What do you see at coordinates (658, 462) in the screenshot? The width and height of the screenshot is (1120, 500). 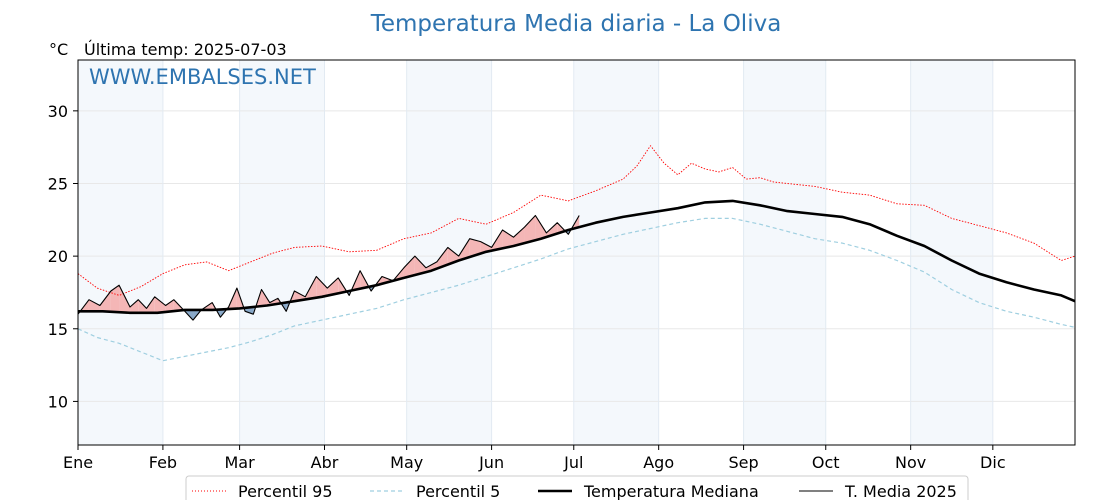 I see `x-tick-label: Ago` at bounding box center [658, 462].